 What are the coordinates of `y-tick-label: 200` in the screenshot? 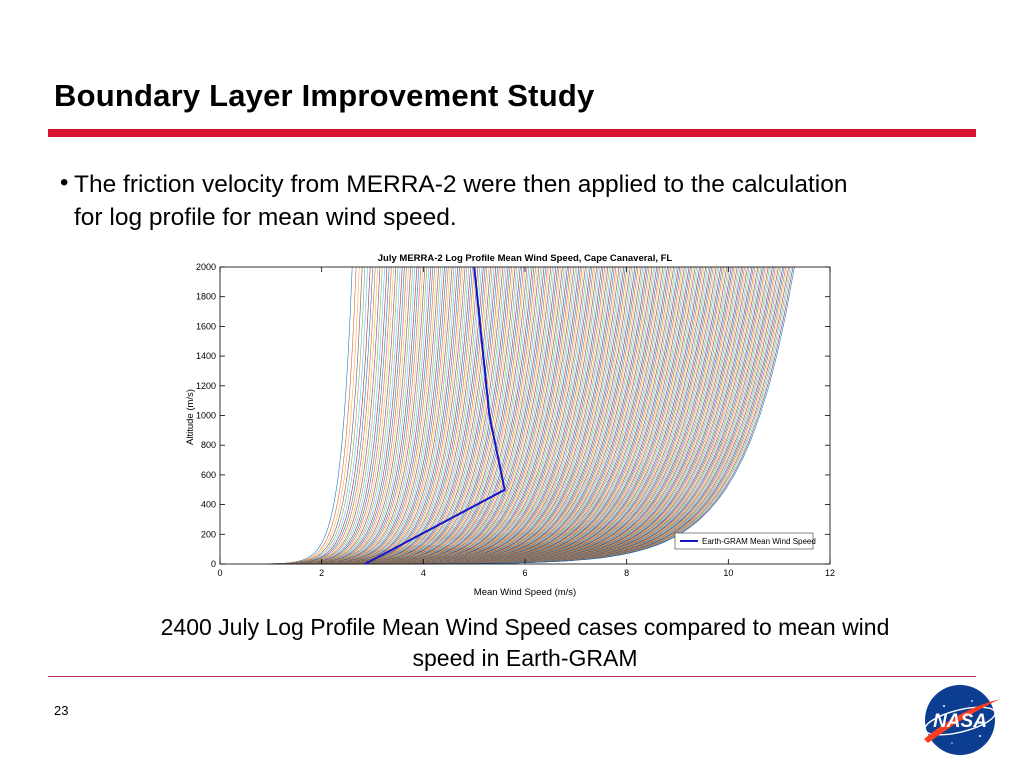 It's located at (208, 534).